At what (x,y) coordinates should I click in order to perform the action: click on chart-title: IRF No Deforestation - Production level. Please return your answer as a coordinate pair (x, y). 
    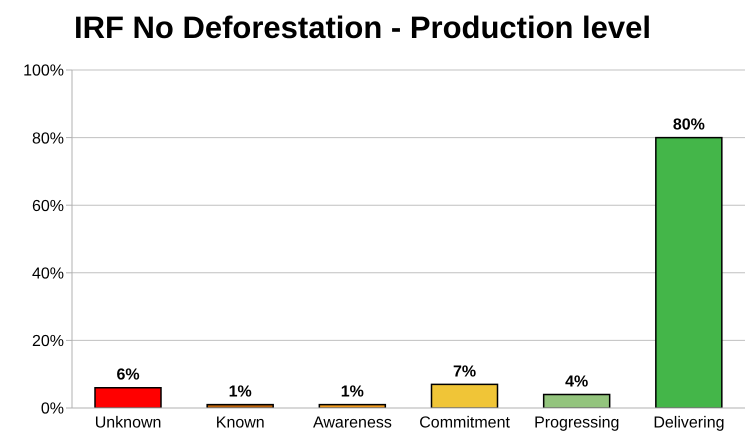
    Looking at the image, I should click on (362, 28).